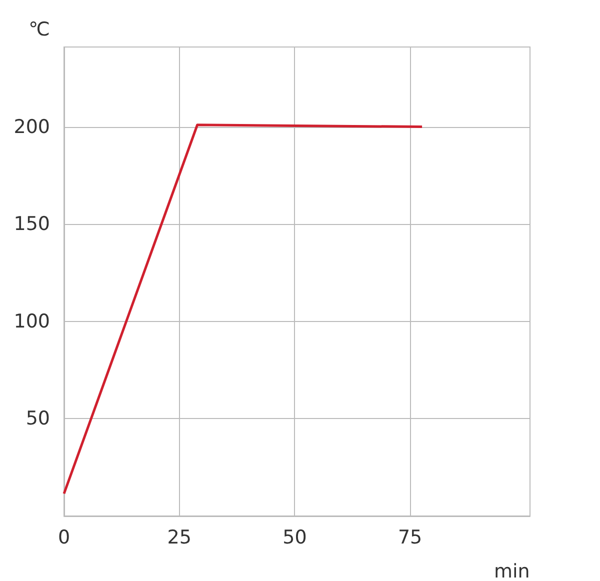 The image size is (600, 581). Describe the element at coordinates (32, 321) in the screenshot. I see `y-tick-label: 100` at that location.